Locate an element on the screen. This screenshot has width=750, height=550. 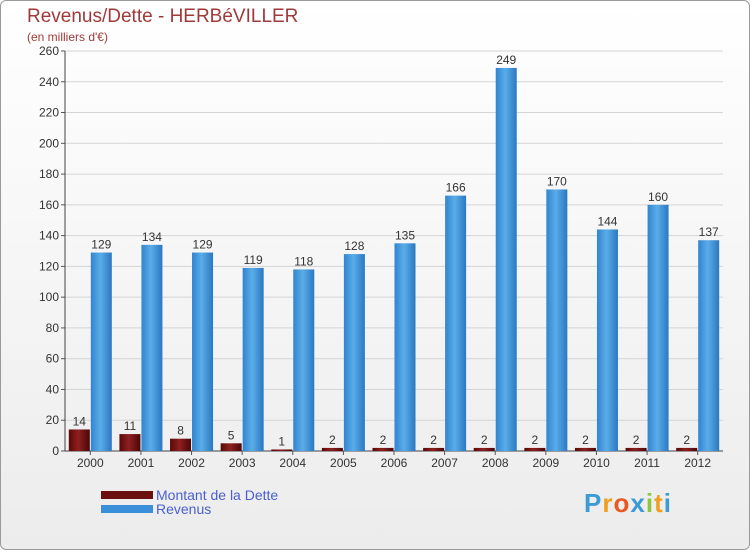
bar-revenue-2007 is located at coordinates (456, 323).